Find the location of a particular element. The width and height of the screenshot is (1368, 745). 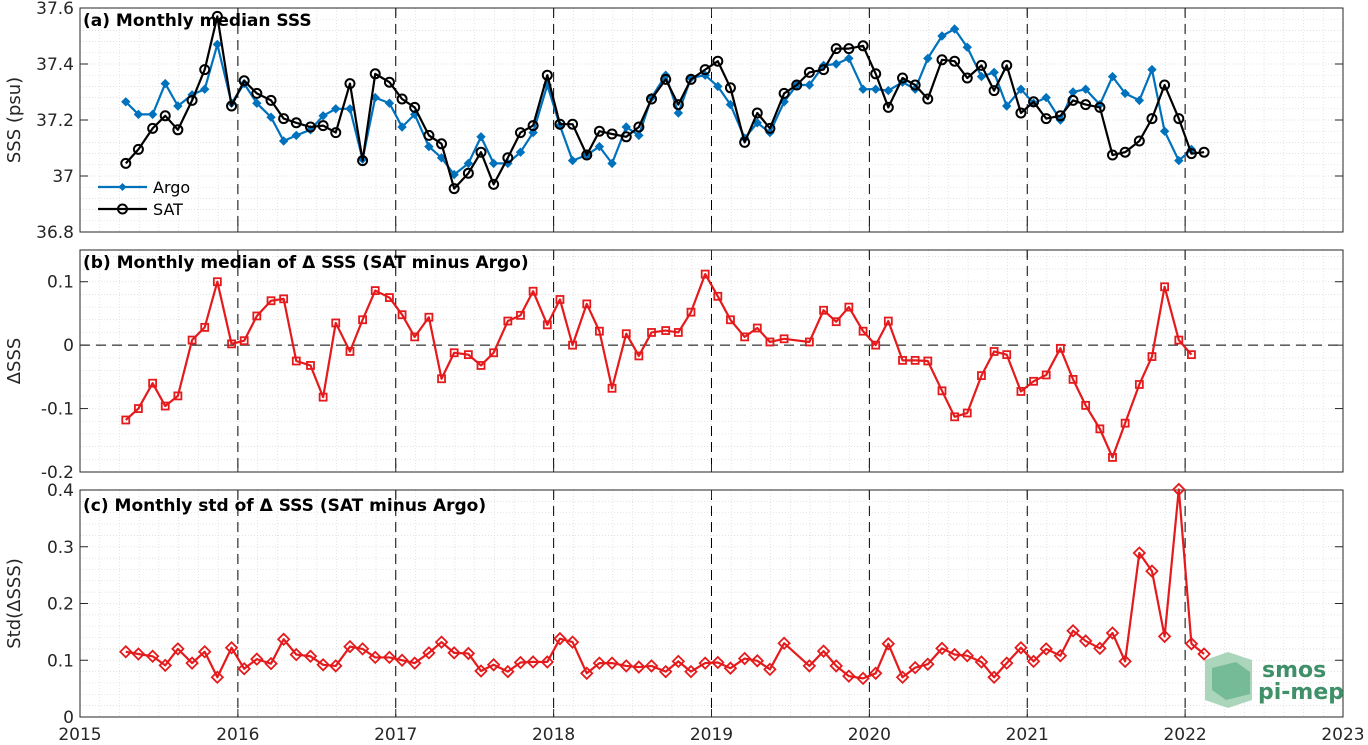

y-tick-label: 37.6 is located at coordinates (55, 9).